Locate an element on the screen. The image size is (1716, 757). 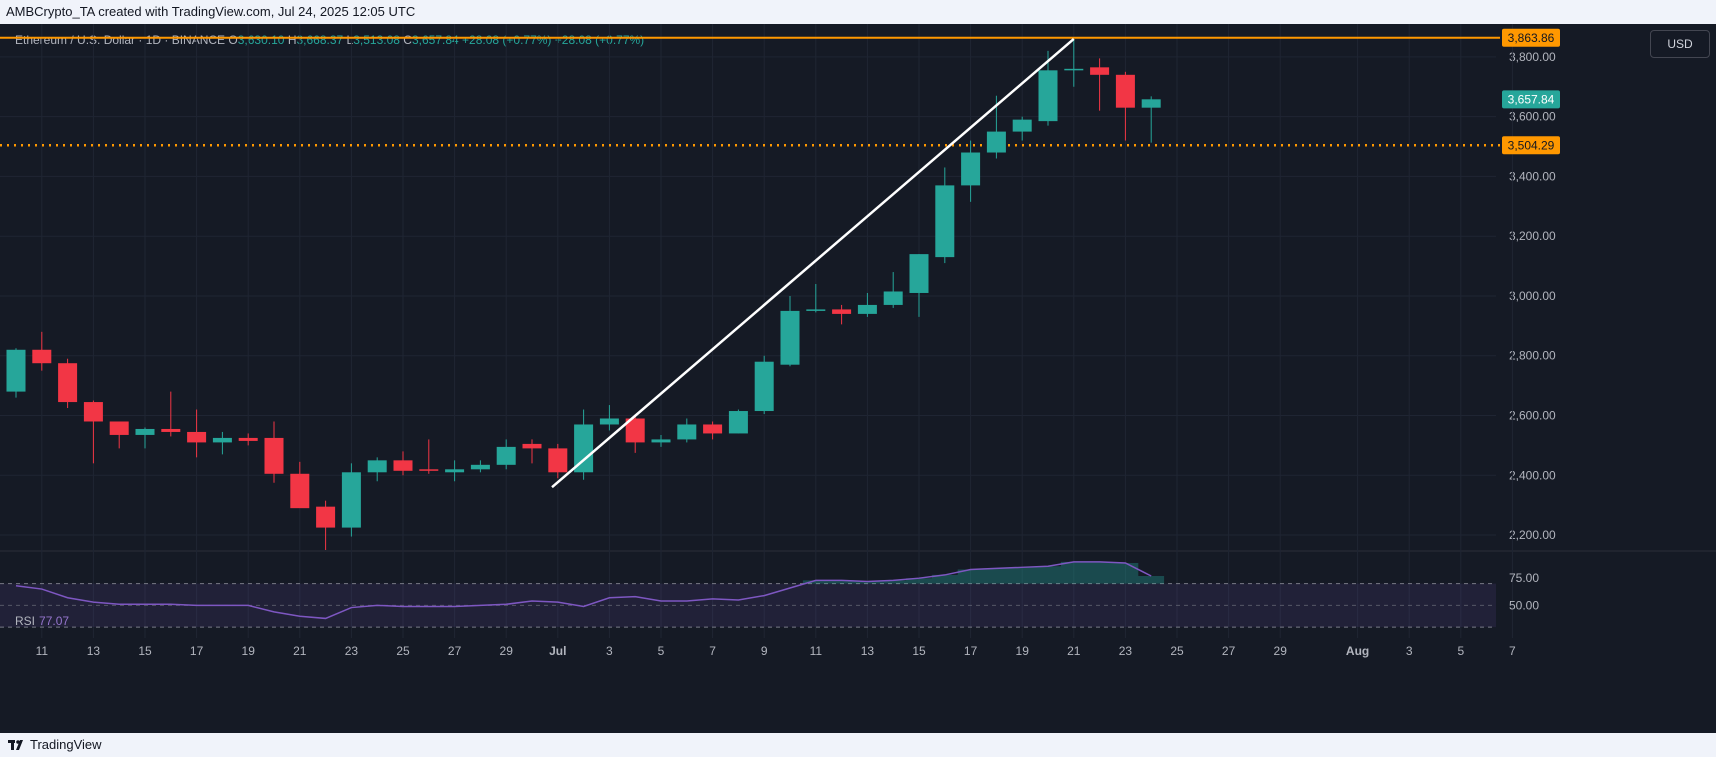
y-tick-label: 2,200.00 is located at coordinates (1532, 535).